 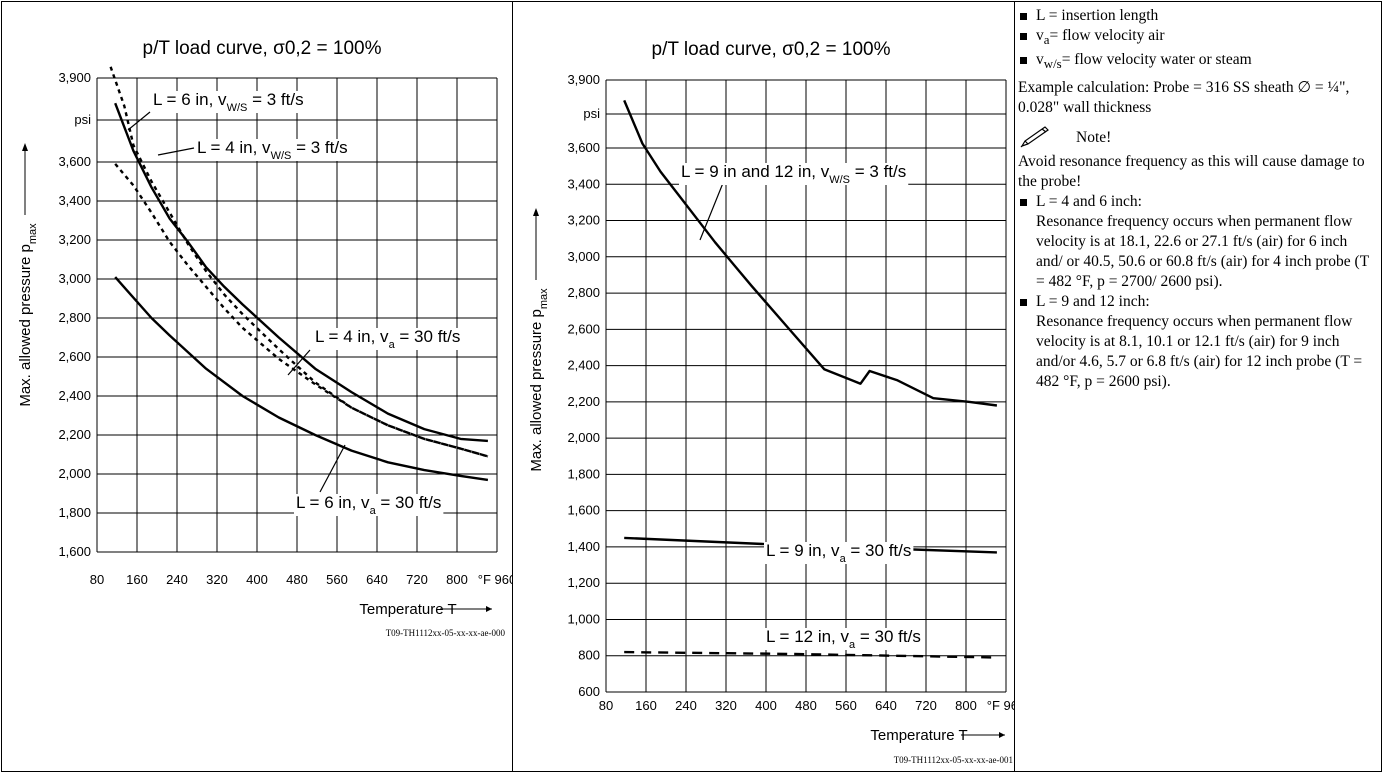 I want to click on y-tick-label: 3,000, so click(x=583, y=256).